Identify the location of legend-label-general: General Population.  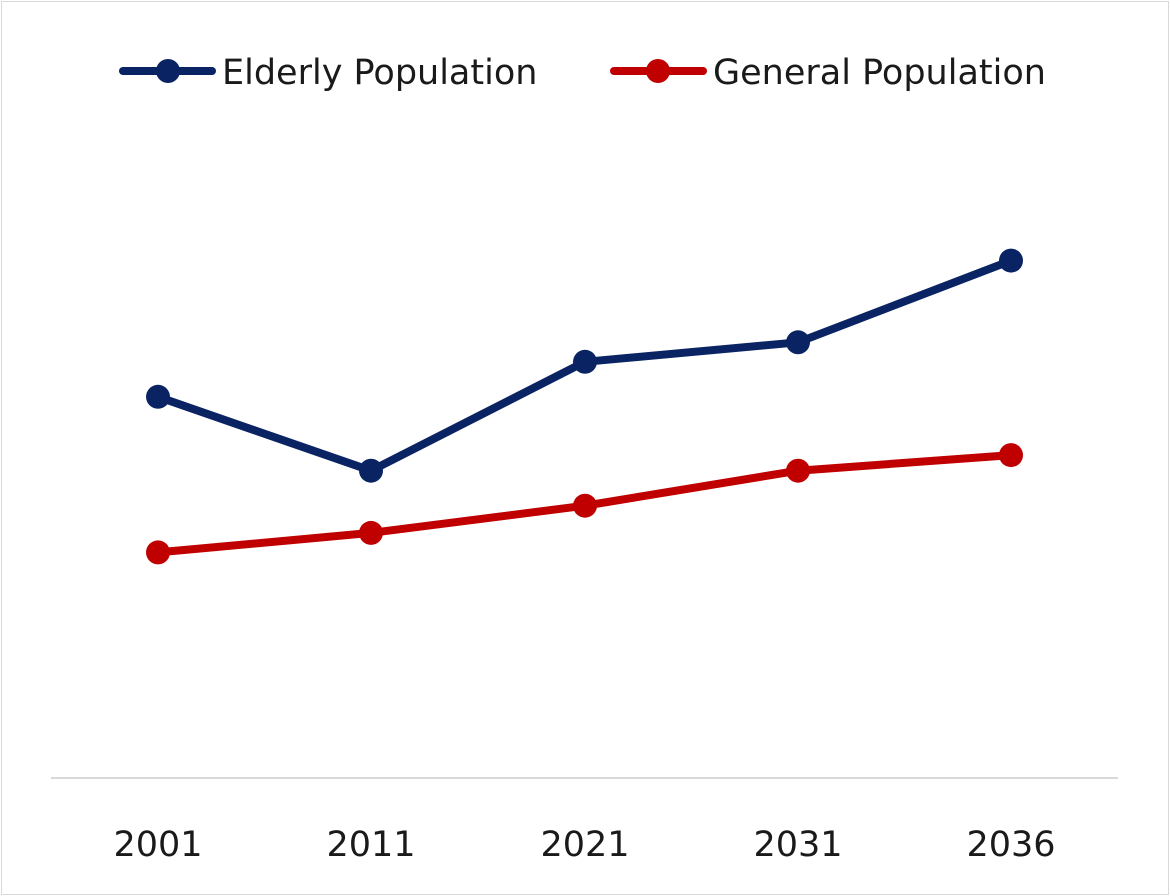
(879, 73).